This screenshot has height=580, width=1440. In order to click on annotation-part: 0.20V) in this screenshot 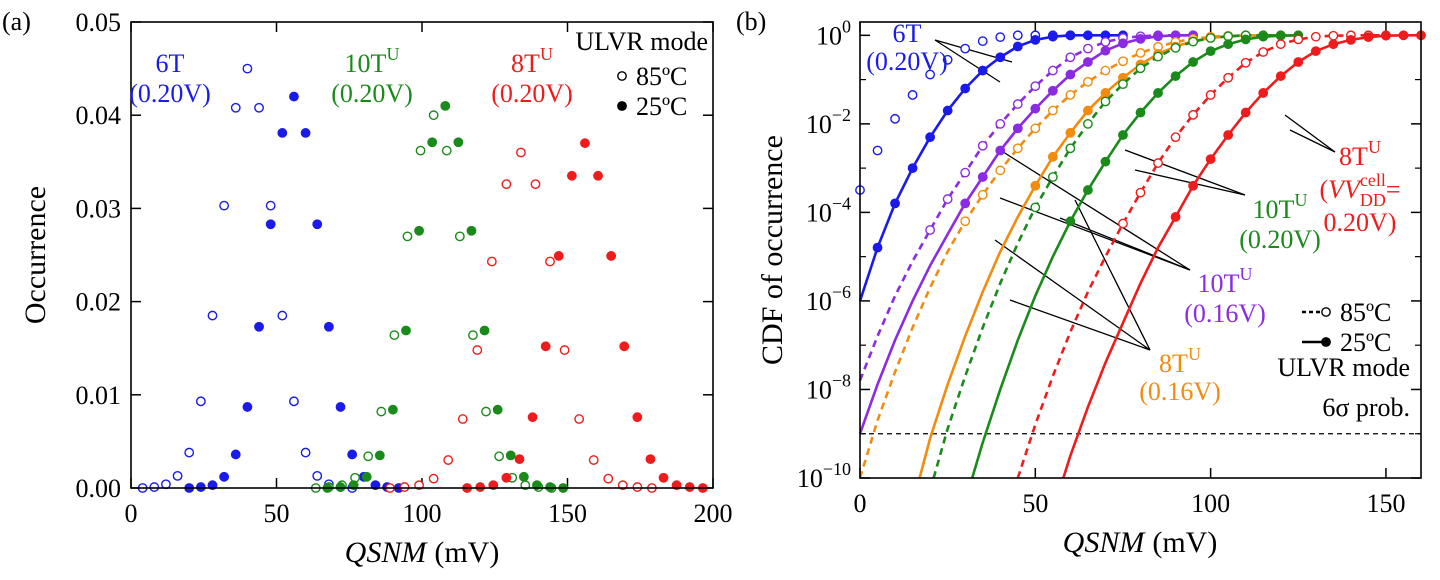, I will do `click(1360, 222)`.